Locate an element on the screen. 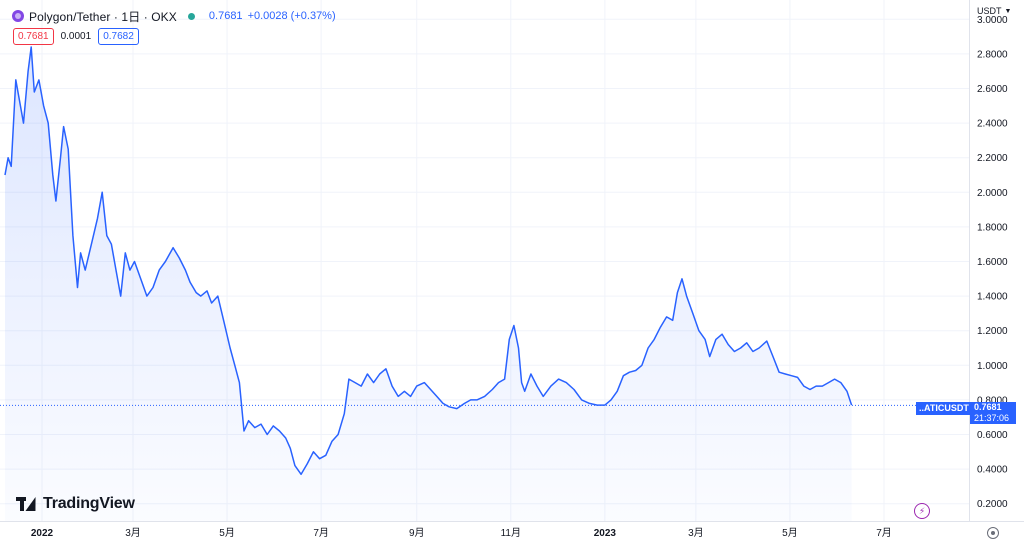 The image size is (1024, 549). tradingview-wordmark: TradingView is located at coordinates (89, 503).